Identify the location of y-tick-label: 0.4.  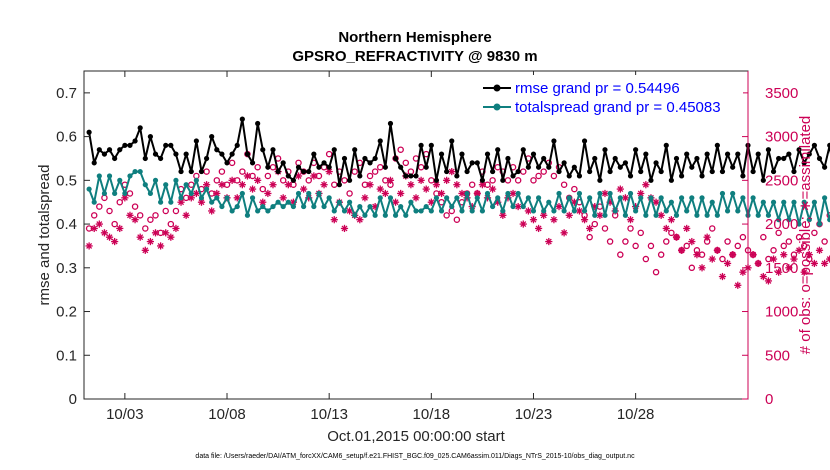
(66, 224).